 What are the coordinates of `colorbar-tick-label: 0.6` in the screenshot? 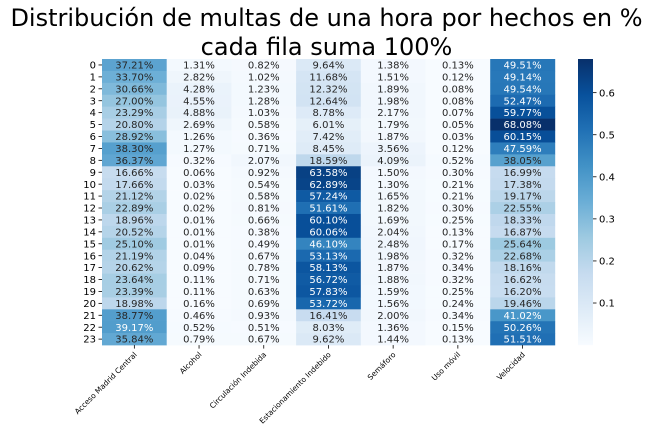 It's located at (607, 93).